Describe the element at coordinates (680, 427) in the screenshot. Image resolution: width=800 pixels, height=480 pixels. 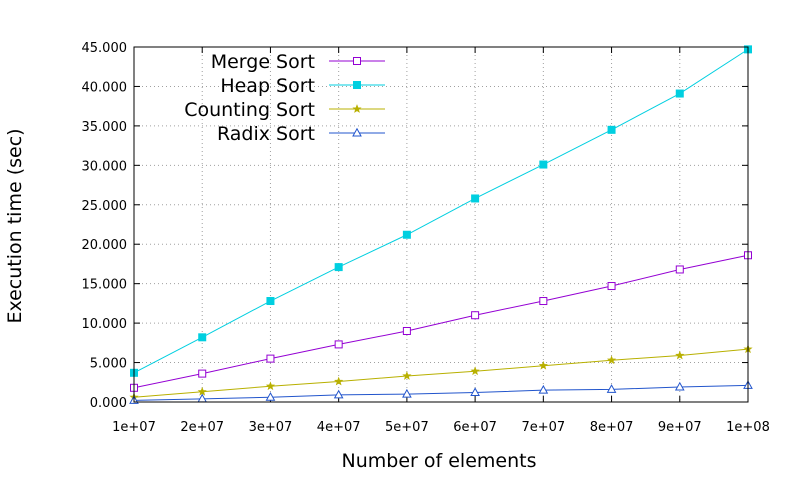
I see `x-tick-label: 9e+07` at that location.